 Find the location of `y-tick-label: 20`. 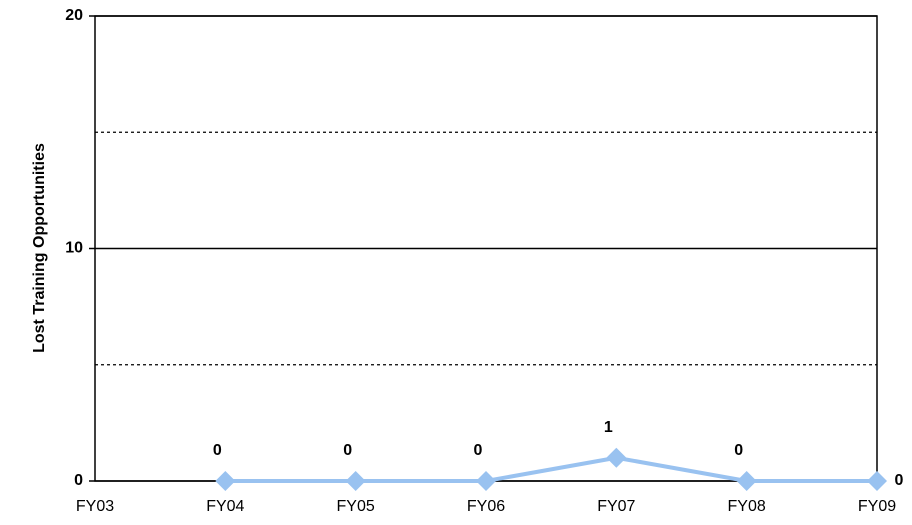

y-tick-label: 20 is located at coordinates (74, 15).